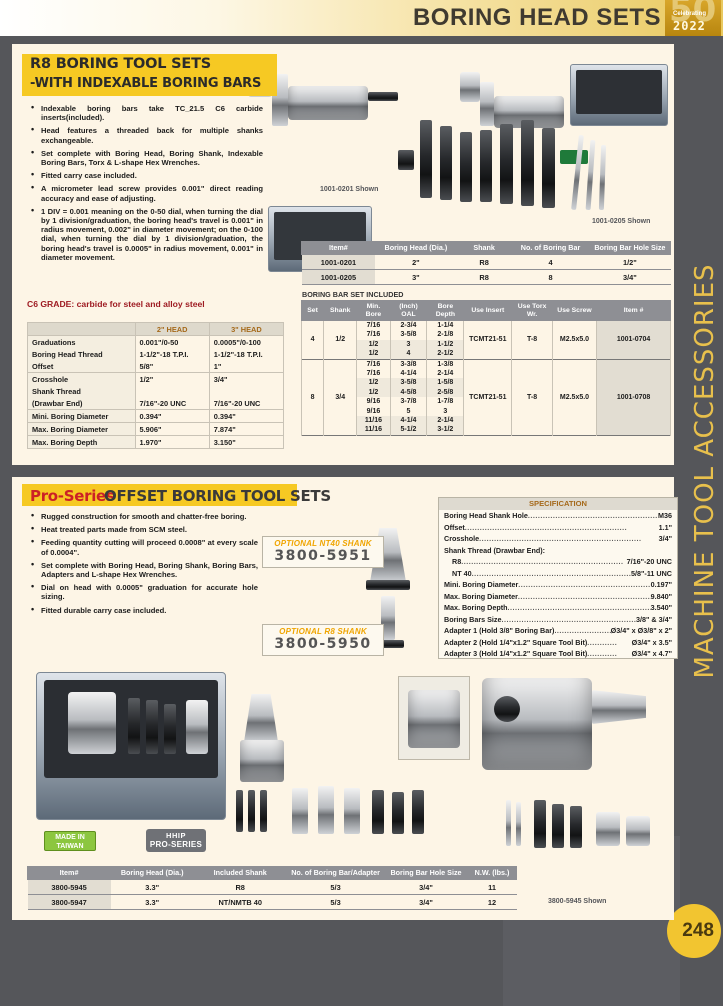 This screenshot has width=723, height=1006. I want to click on product-photo-r8-flange, so click(388, 644).